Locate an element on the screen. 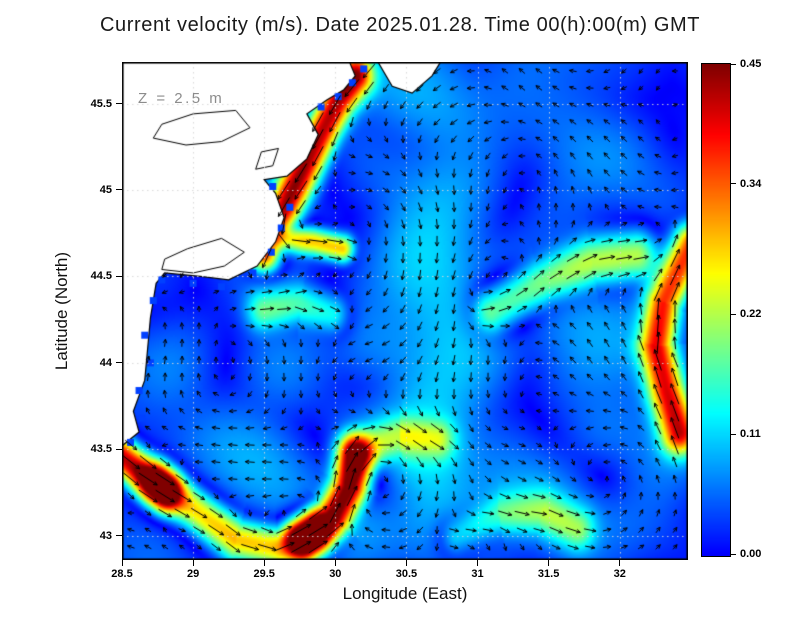 Image resolution: width=800 pixels, height=618 pixels. x-tick-label: 29.5 is located at coordinates (264, 574).